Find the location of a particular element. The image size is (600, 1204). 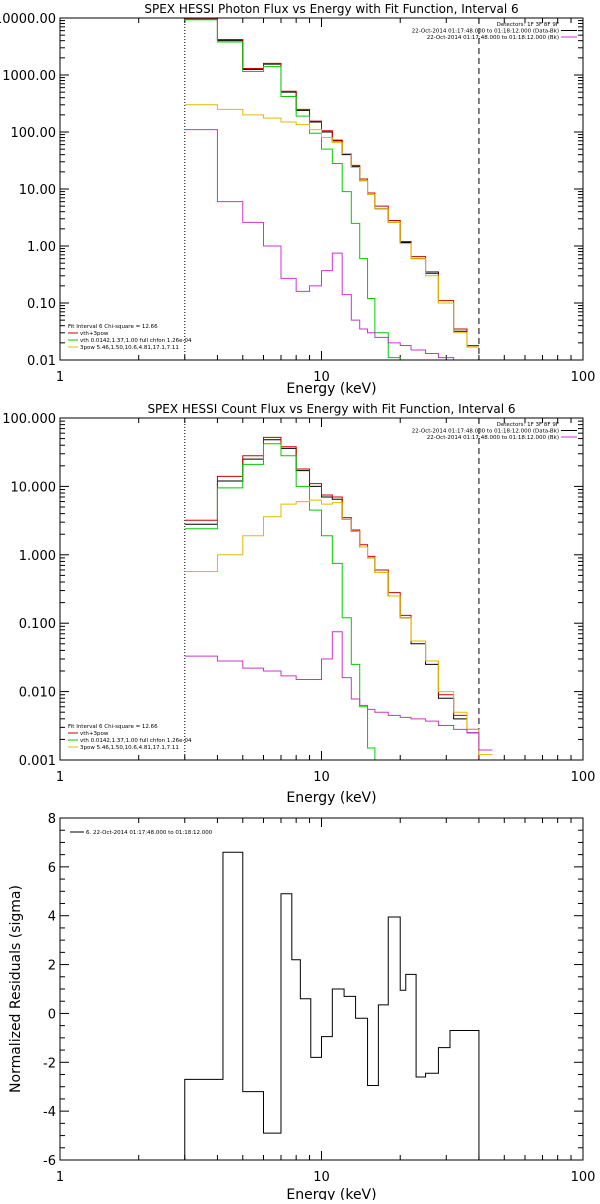

y-tick-label: 0.001 is located at coordinates (37, 761).